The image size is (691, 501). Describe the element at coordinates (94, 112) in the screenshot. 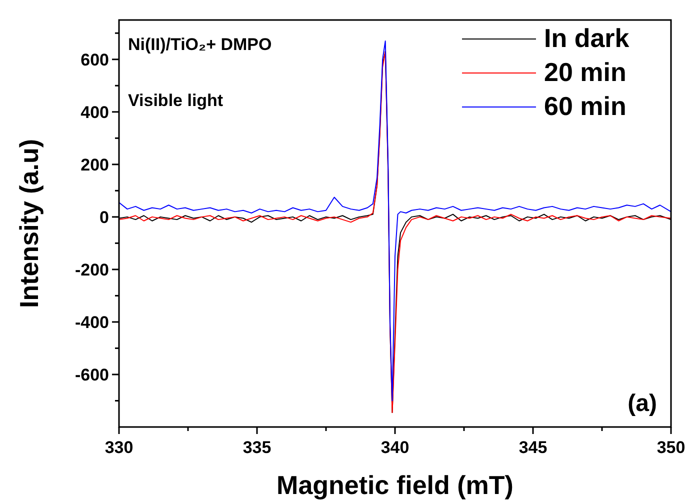

I see `y-tick-label: 400` at that location.